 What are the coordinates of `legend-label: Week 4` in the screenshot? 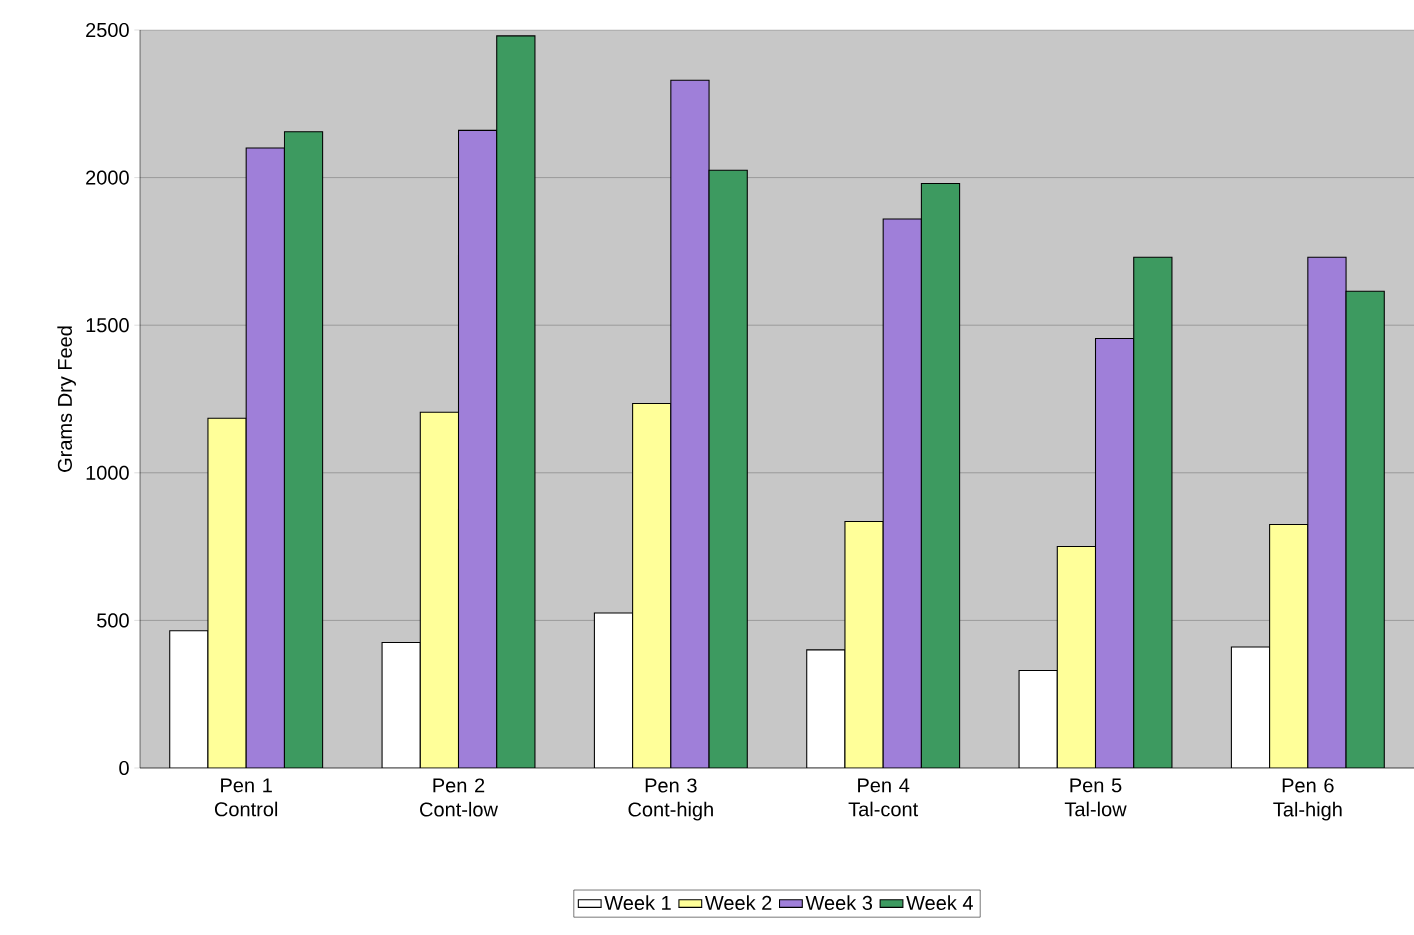 It's located at (939, 903).